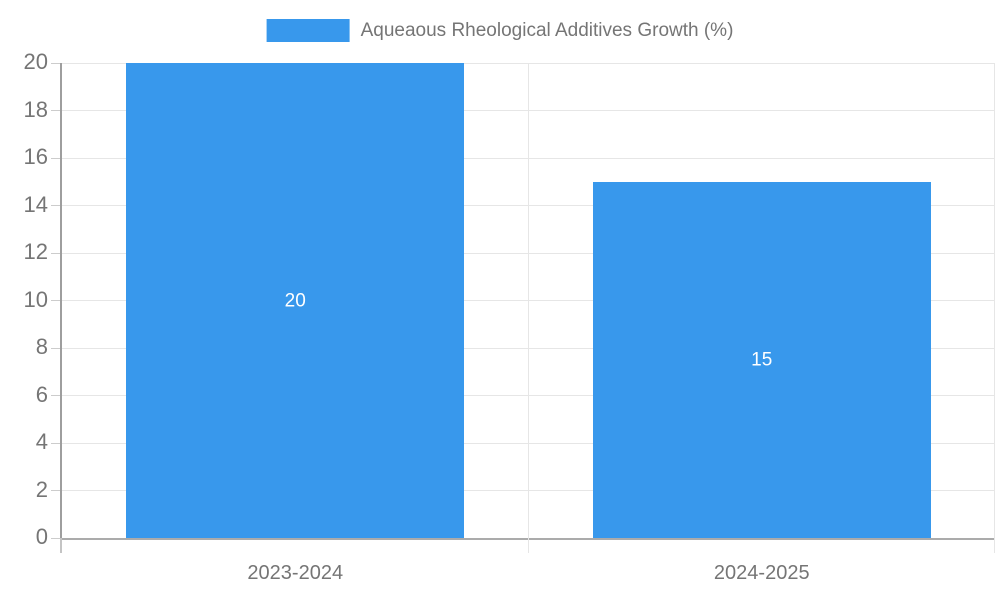 This screenshot has width=1000, height=600. What do you see at coordinates (41, 442) in the screenshot?
I see `y-tick-label: 4` at bounding box center [41, 442].